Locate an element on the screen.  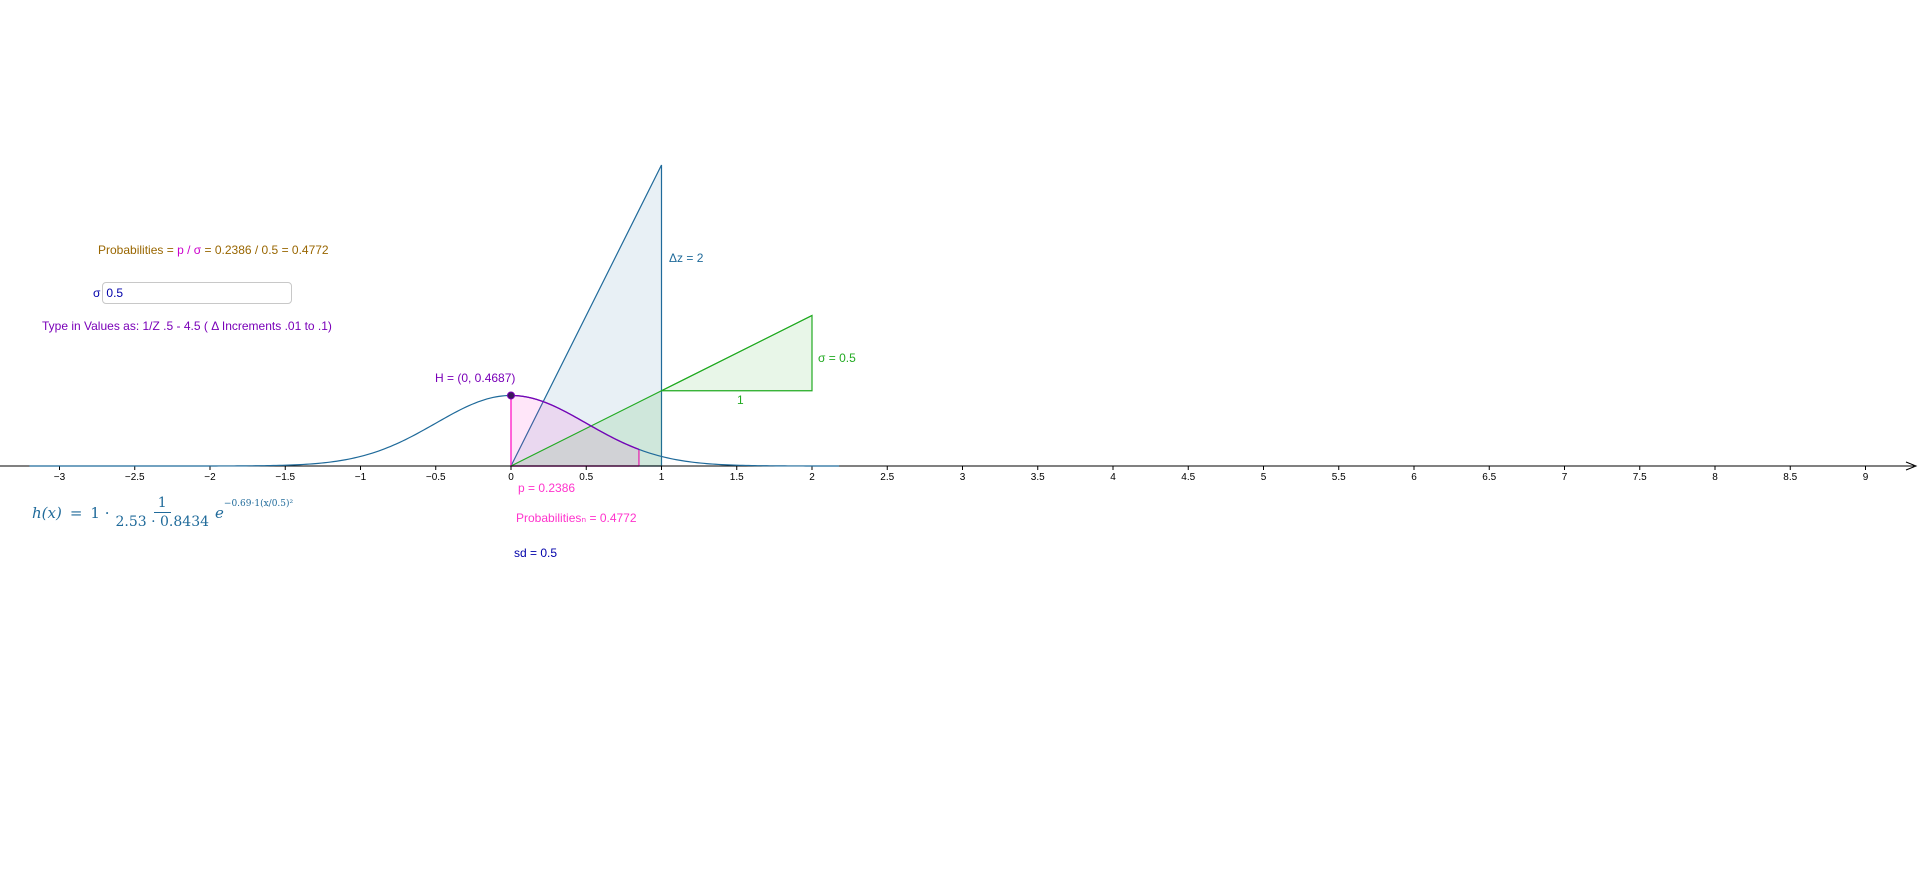
x-tick-label: 1 is located at coordinates (662, 477).